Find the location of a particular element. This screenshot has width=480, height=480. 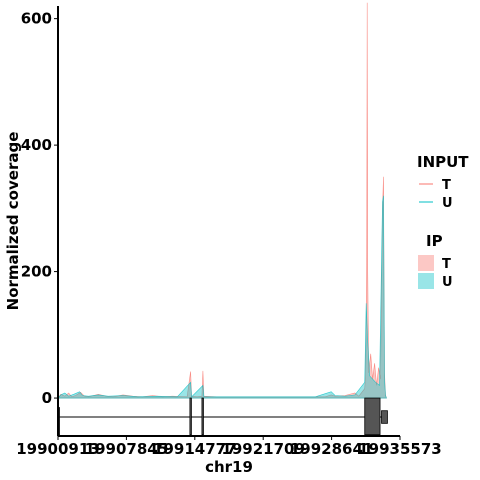

x-tick-label: 19900913 is located at coordinates (58, 449).